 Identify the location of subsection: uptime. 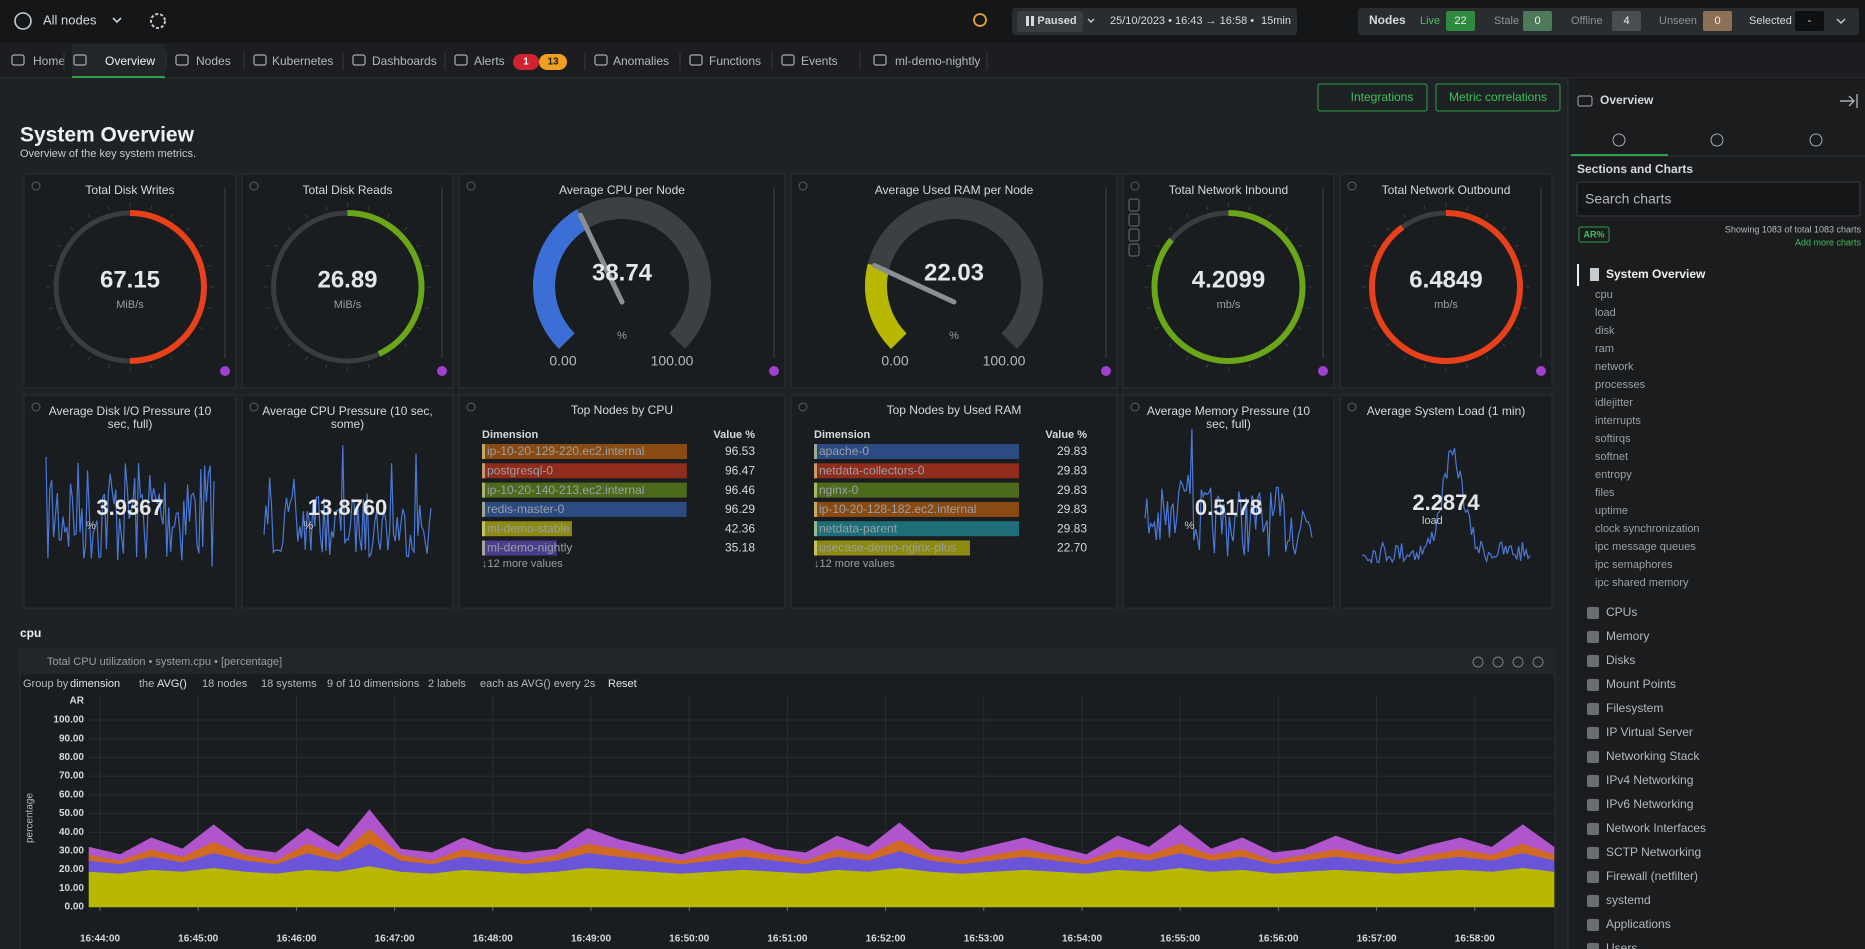
(1611, 511).